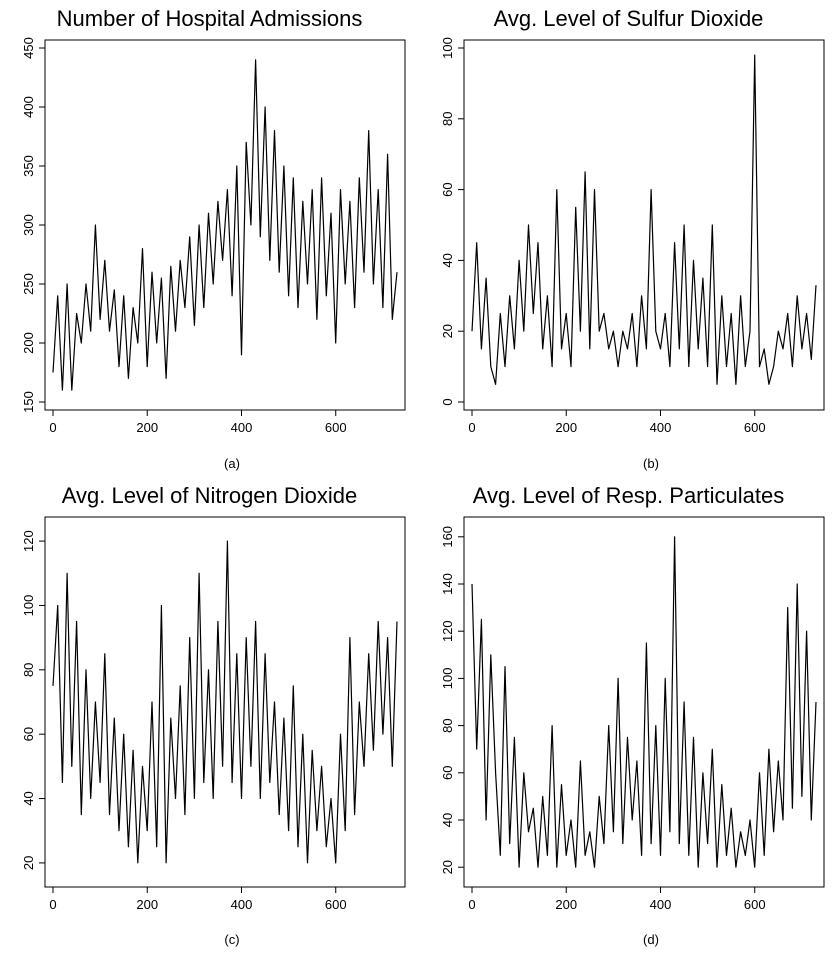  What do you see at coordinates (28, 284) in the screenshot?
I see `y-tick-label: 250` at bounding box center [28, 284].